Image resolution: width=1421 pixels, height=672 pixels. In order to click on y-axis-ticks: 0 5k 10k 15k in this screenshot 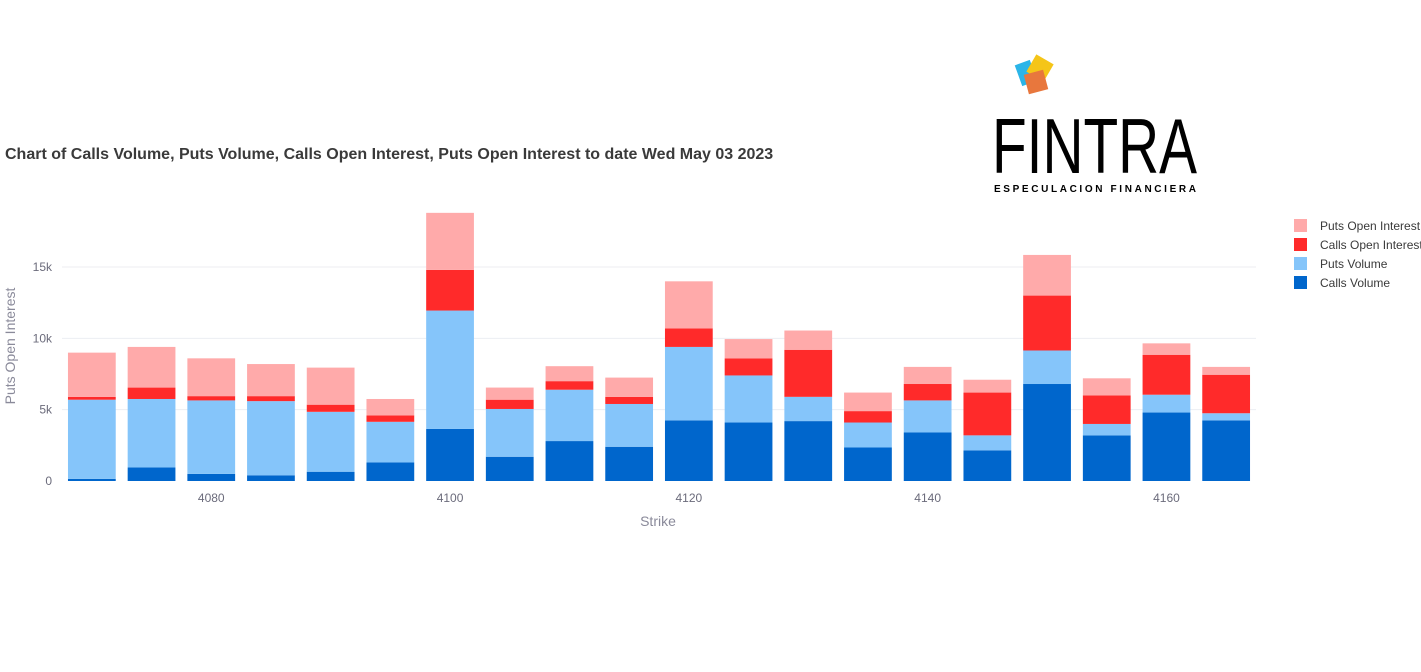, I will do `click(43, 374)`.